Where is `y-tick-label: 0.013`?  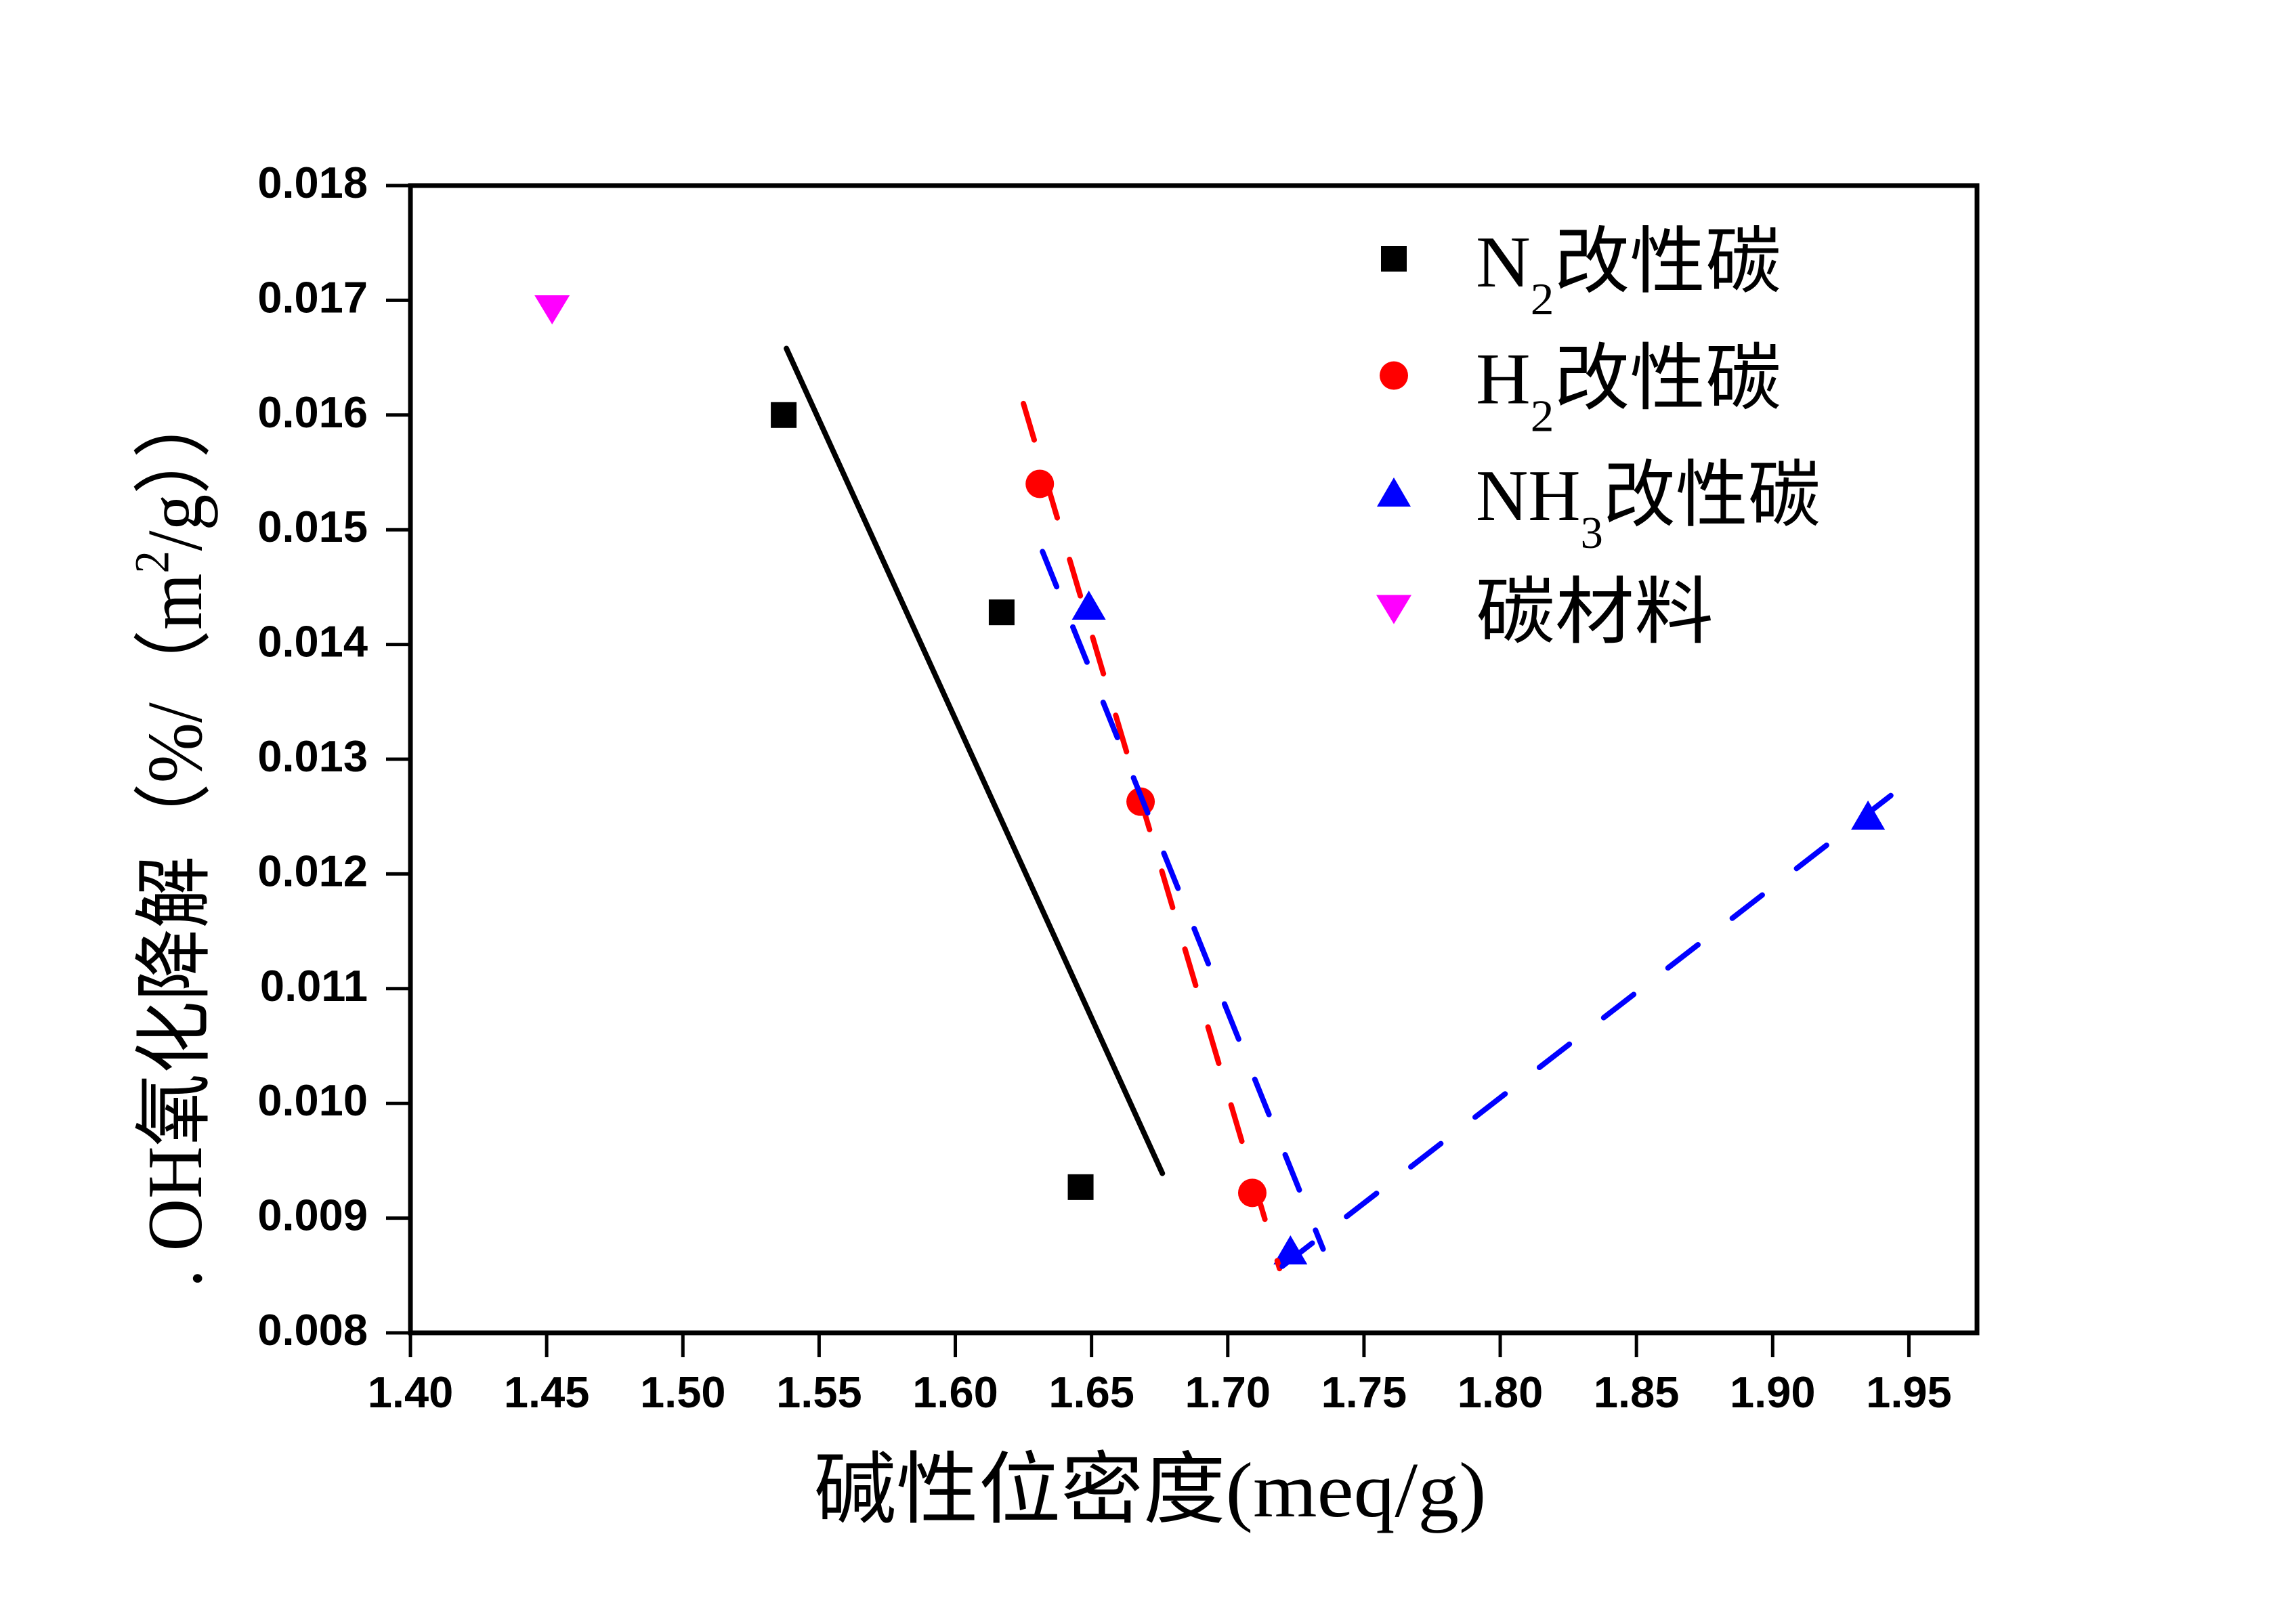 y-tick-label: 0.013 is located at coordinates (312, 756).